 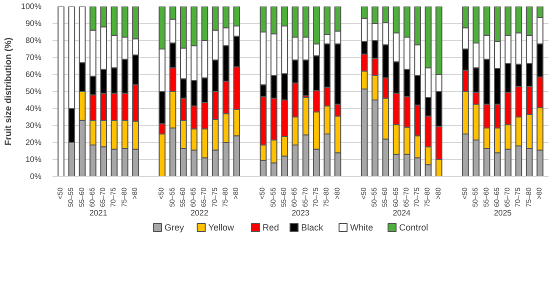 I want to click on legend-label: Red, so click(x=271, y=227).